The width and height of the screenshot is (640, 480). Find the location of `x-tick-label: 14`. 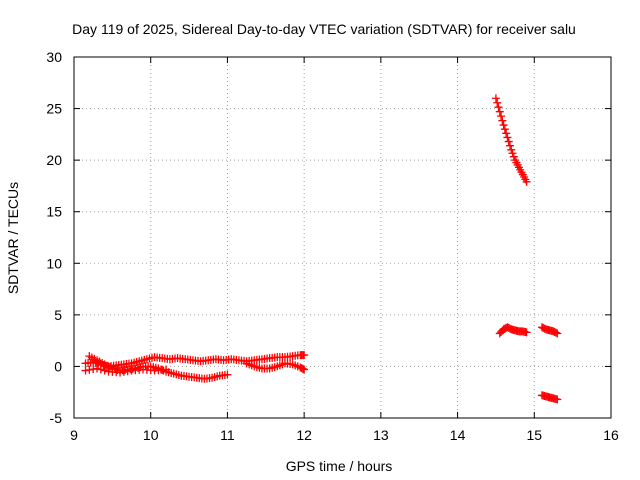

x-tick-label: 14 is located at coordinates (458, 435).